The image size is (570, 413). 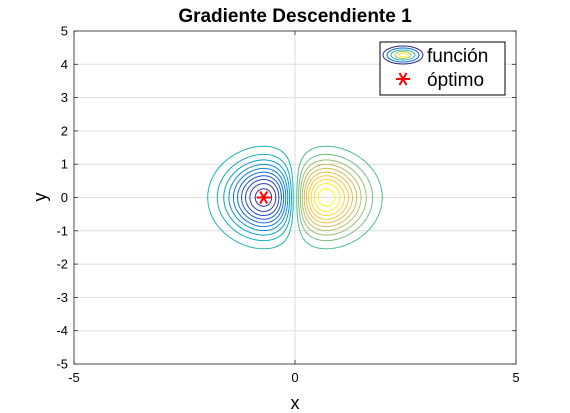 What do you see at coordinates (294, 377) in the screenshot?
I see `x-tick-label: 0` at bounding box center [294, 377].